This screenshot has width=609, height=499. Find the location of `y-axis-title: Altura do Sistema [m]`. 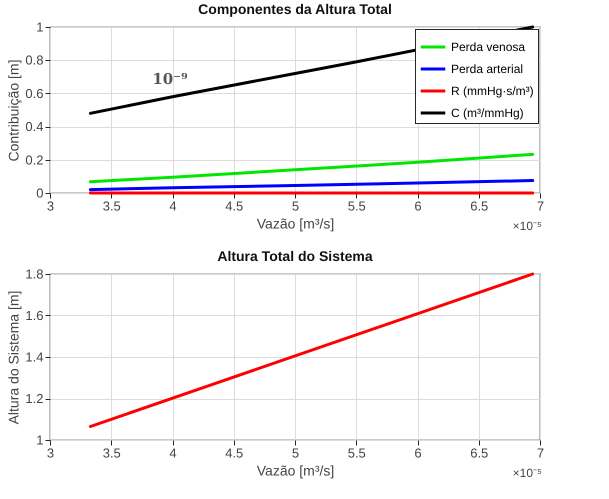

y-axis-title: Altura do Sistema [m] is located at coordinates (13, 357).